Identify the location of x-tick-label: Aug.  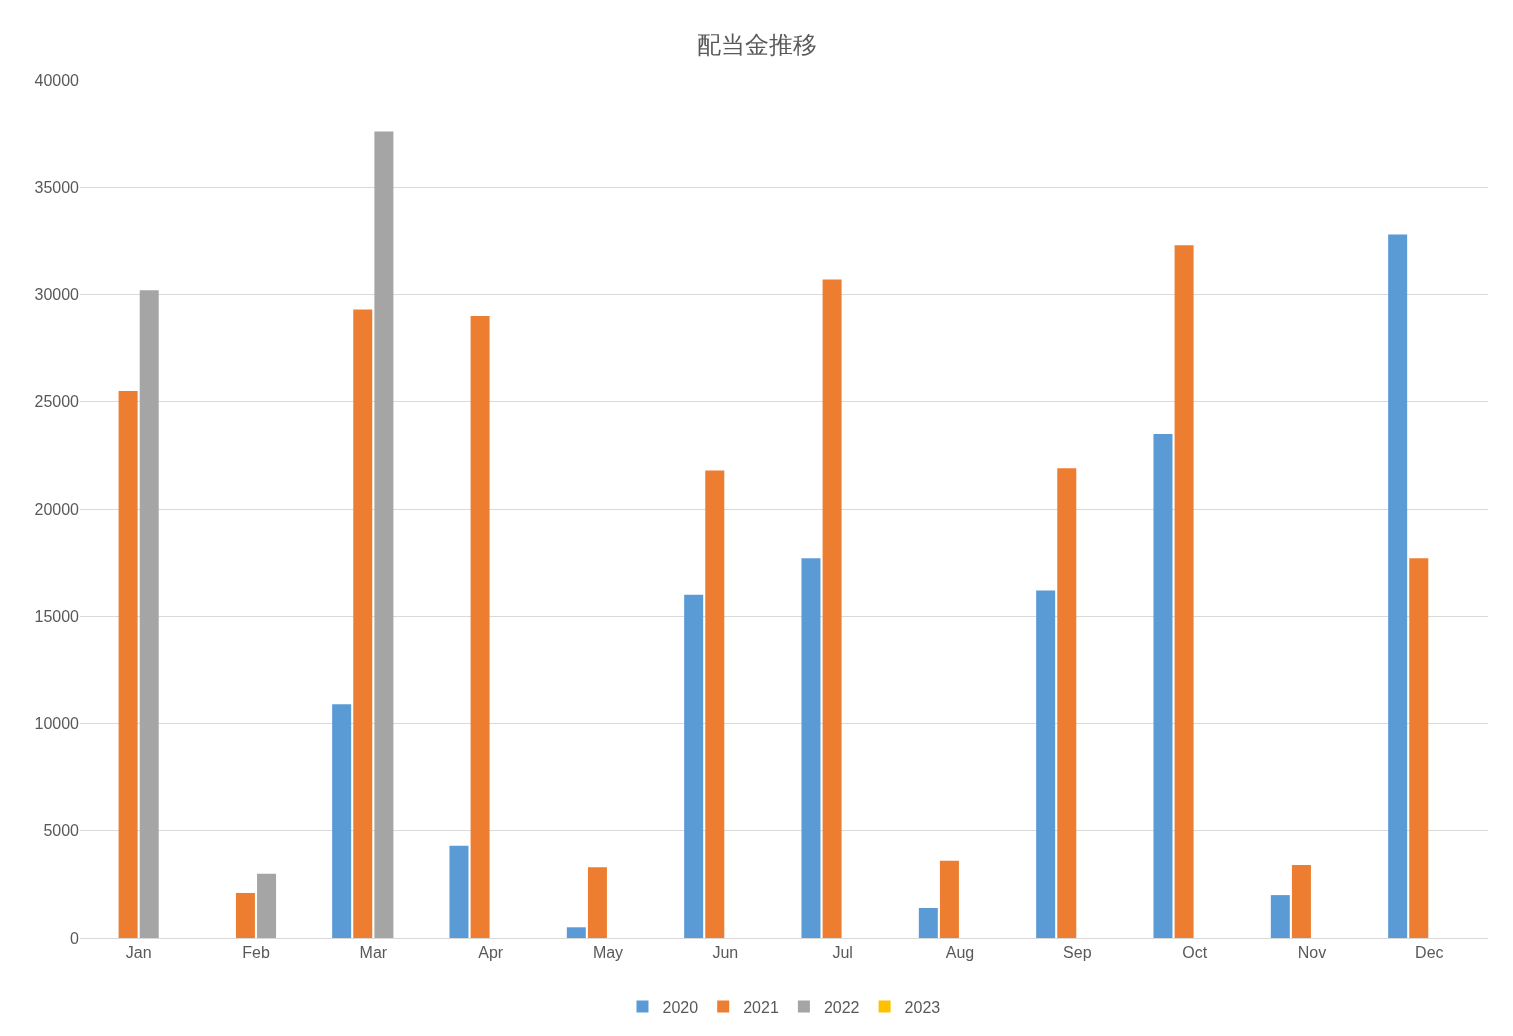
(960, 953).